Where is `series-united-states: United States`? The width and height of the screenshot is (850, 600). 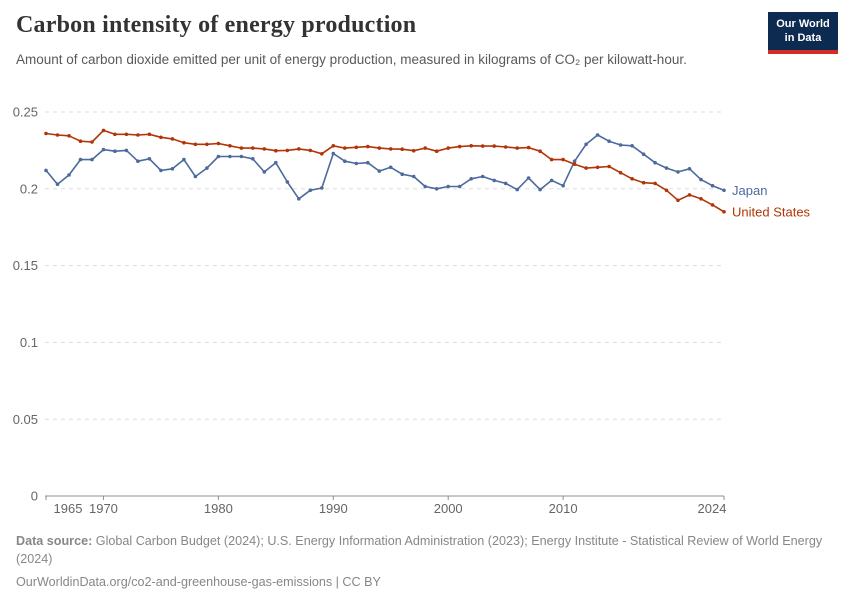 series-united-states: United States is located at coordinates (427, 174).